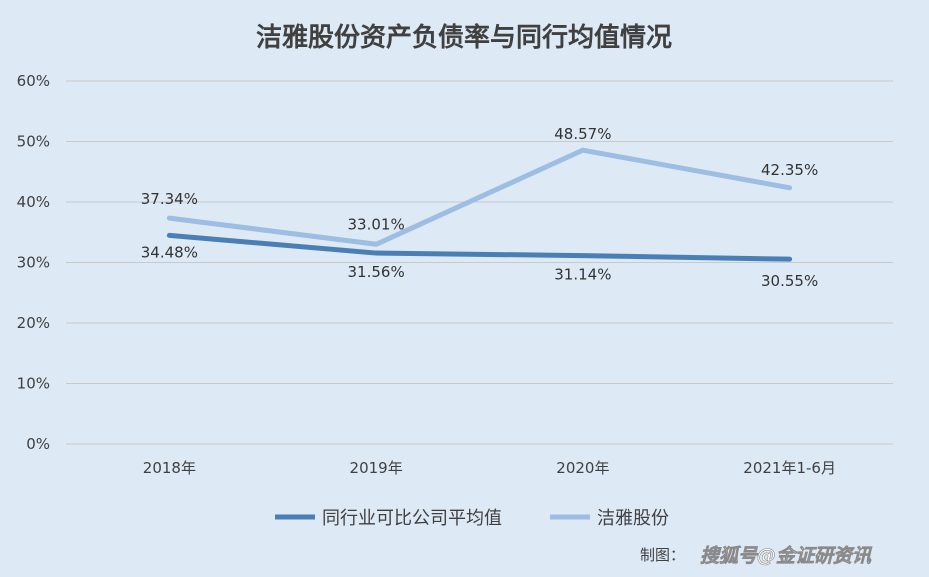 This screenshot has height=577, width=929. I want to click on y-axis-ticks: 0% 10% 20% 30% 40% 50% 60%, so click(33, 262).